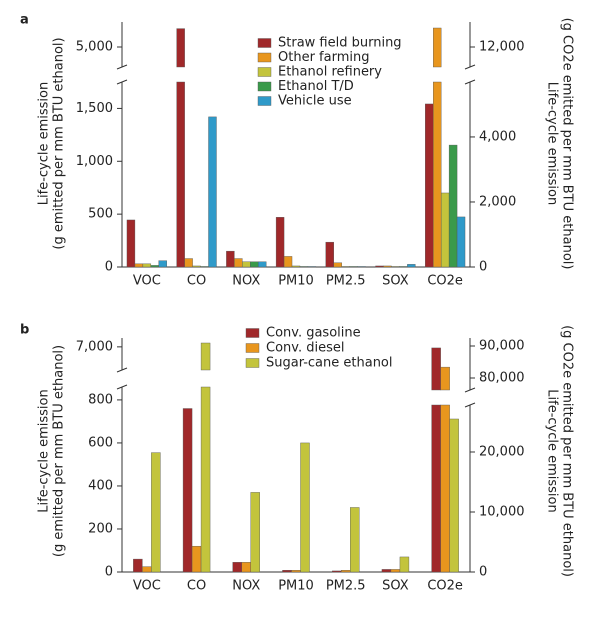 The image size is (599, 617). Describe the element at coordinates (315, 101) in the screenshot. I see `legend-label: Vehicle use` at that location.